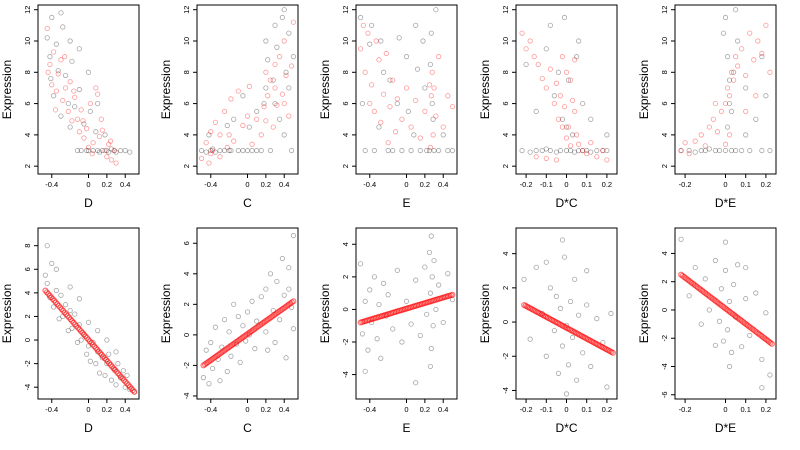 The image size is (800, 450). What do you see at coordinates (247, 409) in the screenshot?
I see `x-tick-label: 0` at bounding box center [247, 409].